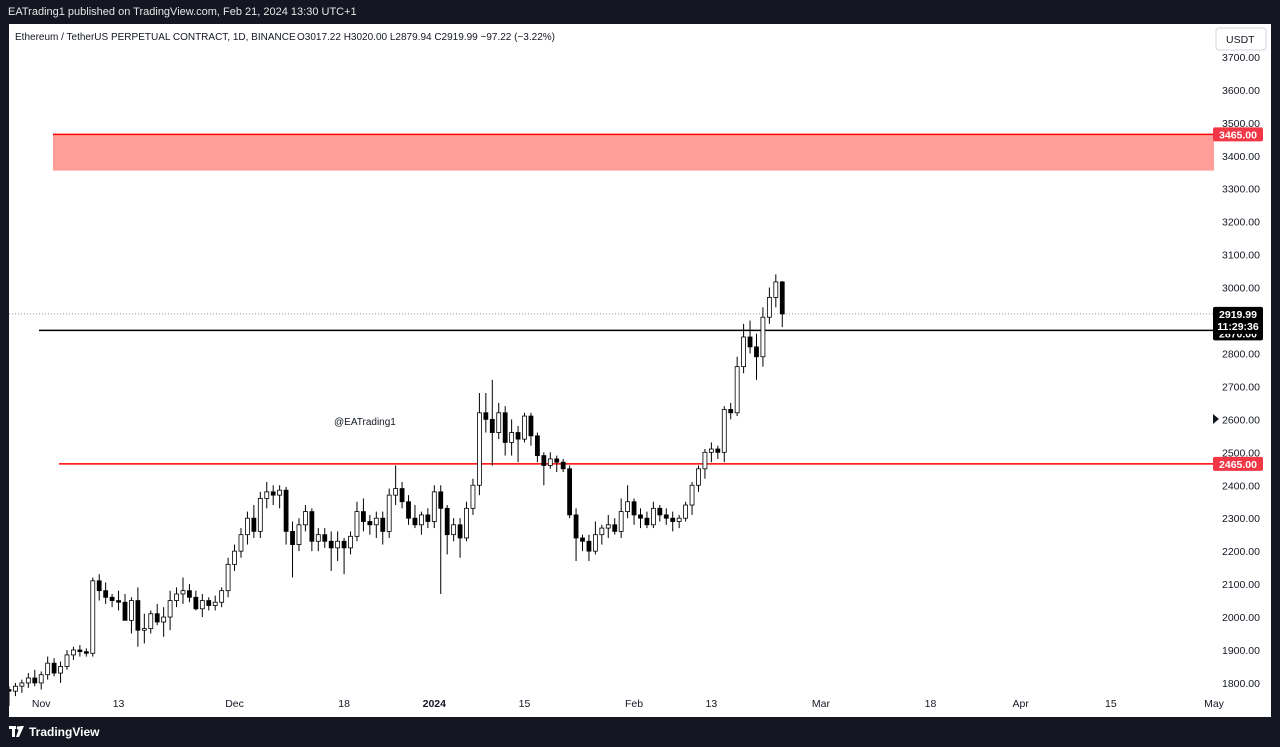  I want to click on x-tick-label: 13, so click(119, 704).